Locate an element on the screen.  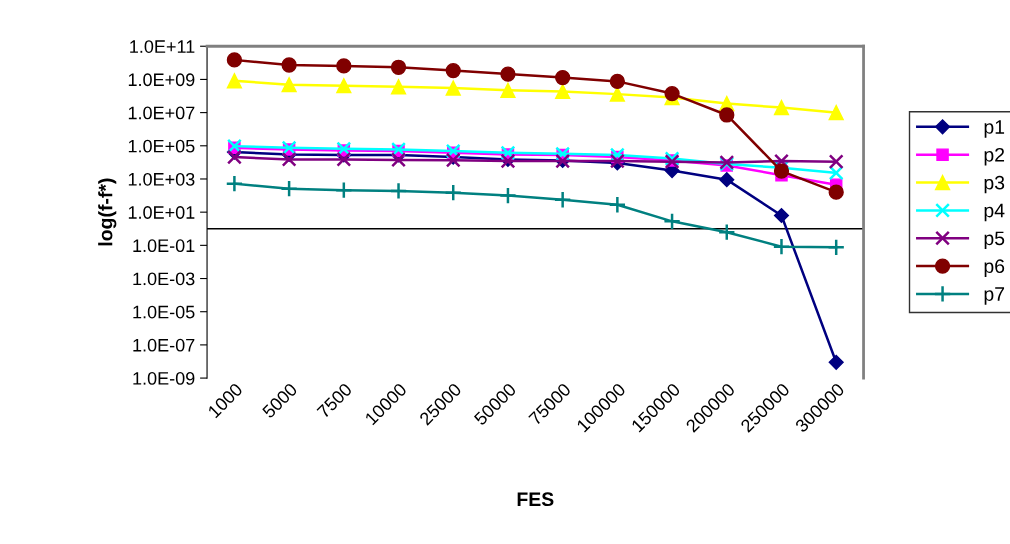
y-tick-label: 1.0E+07 is located at coordinates (161, 113).